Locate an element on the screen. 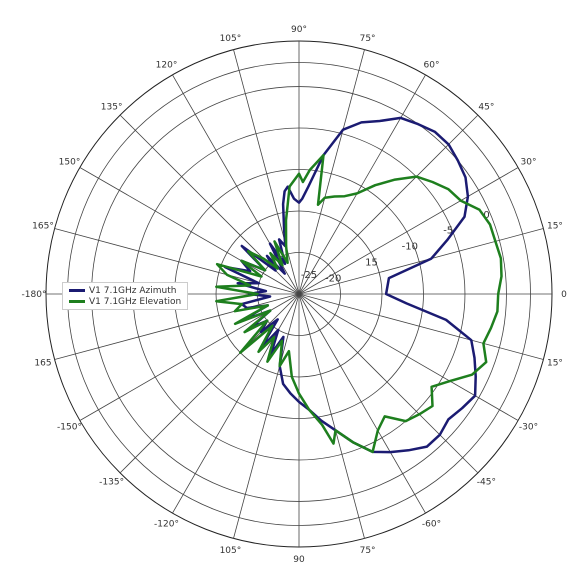 This screenshot has height=573, width=580. legend-swatch-azimuth is located at coordinates (77, 290).